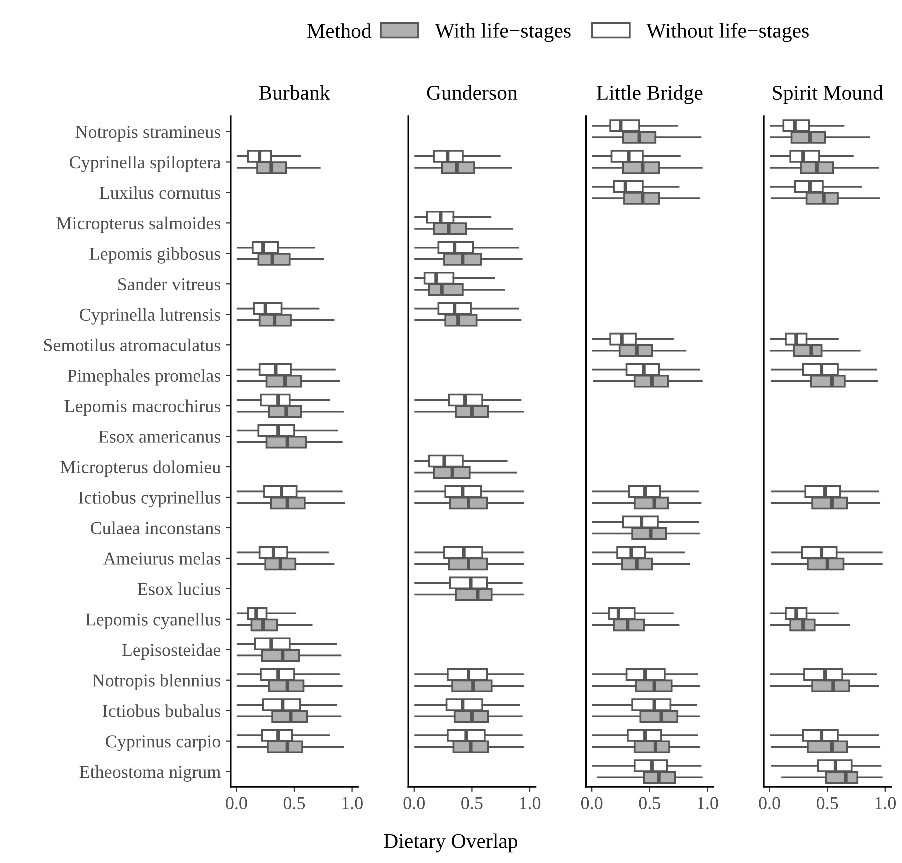  Describe the element at coordinates (649, 94) in the screenshot. I see `chart-title: Little Bridge` at that location.